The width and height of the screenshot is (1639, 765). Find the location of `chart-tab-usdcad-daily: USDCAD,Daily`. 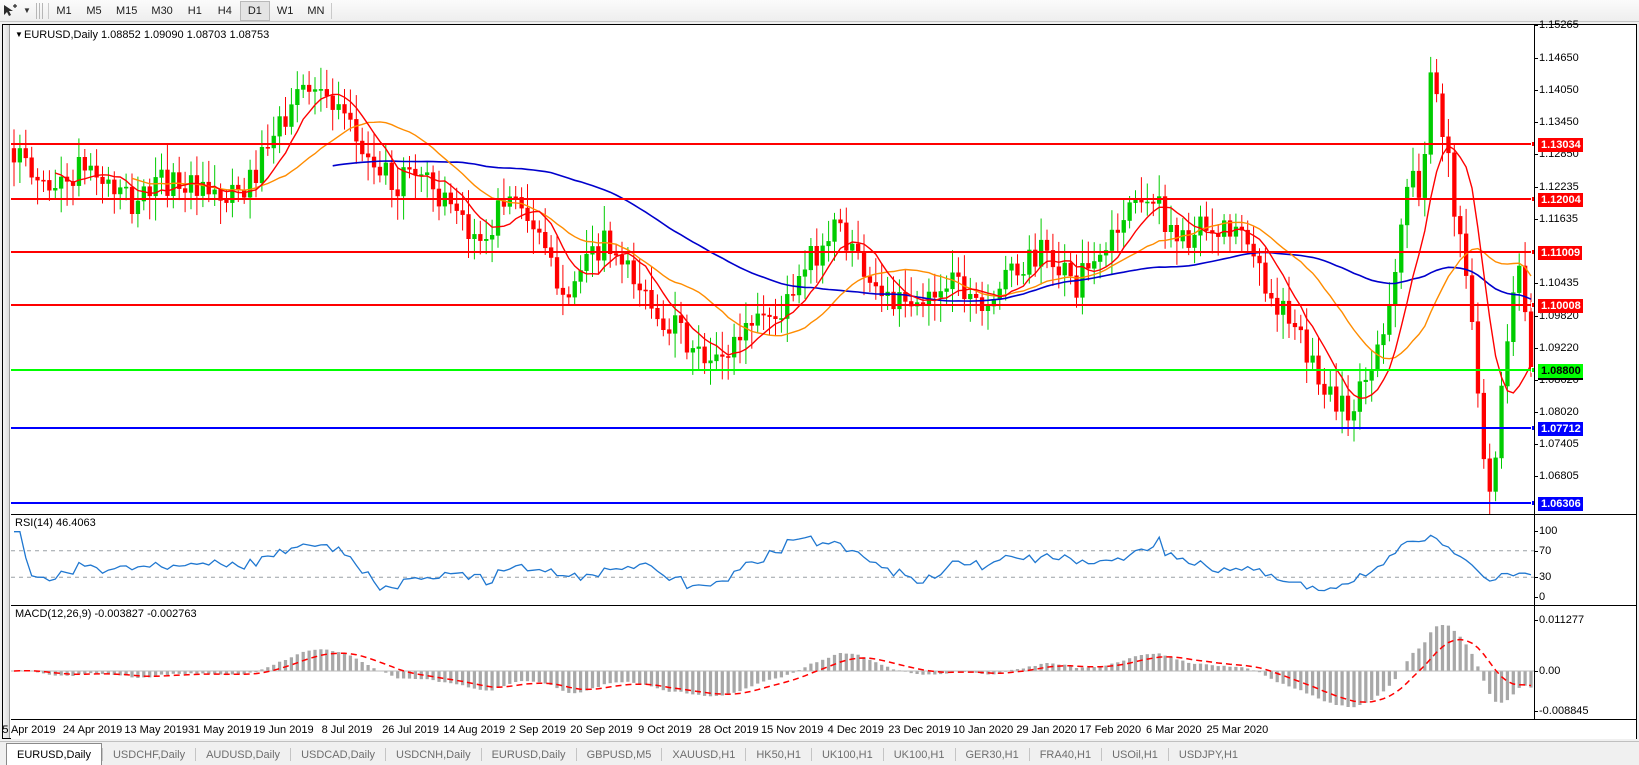

chart-tab-usdcad-daily: USDCAD,Daily is located at coordinates (338, 755).